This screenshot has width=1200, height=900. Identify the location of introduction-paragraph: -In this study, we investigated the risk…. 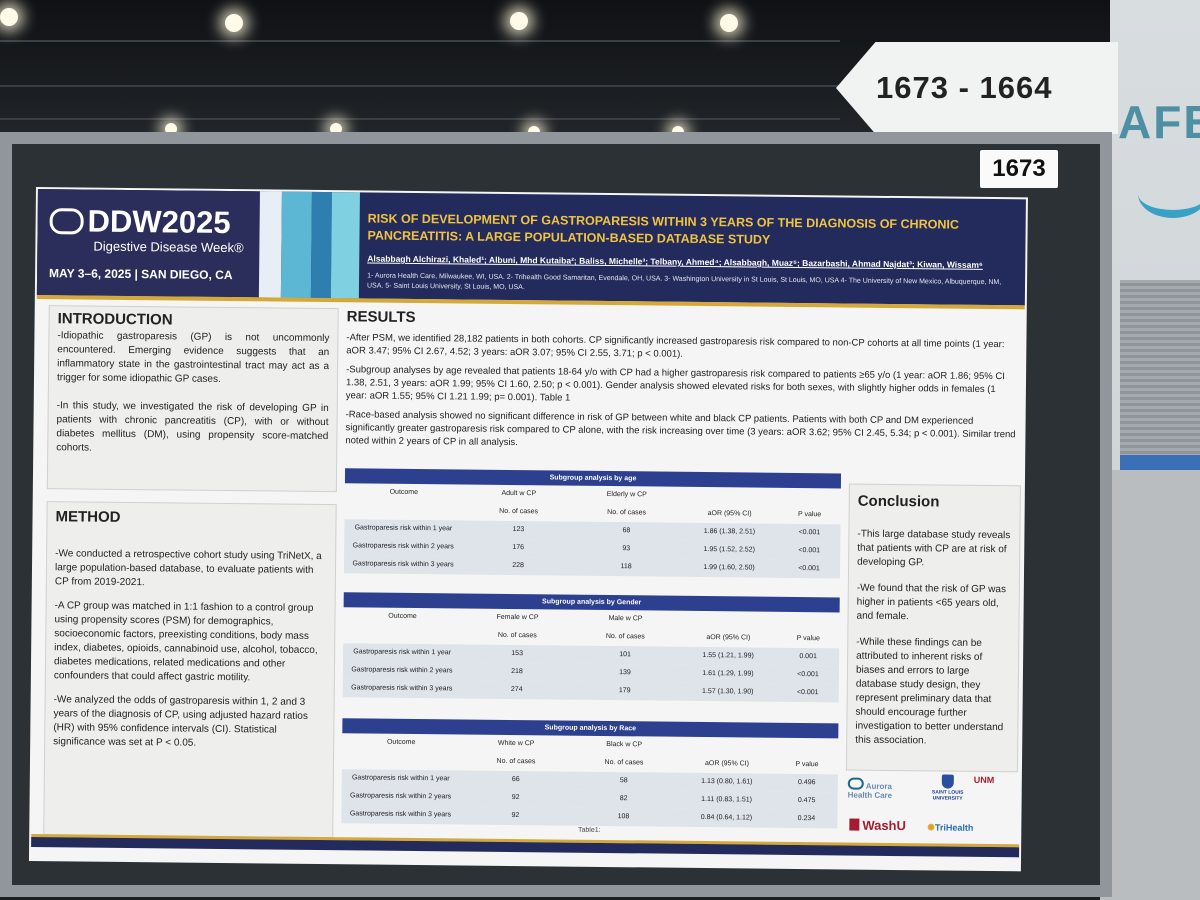
(192, 427).